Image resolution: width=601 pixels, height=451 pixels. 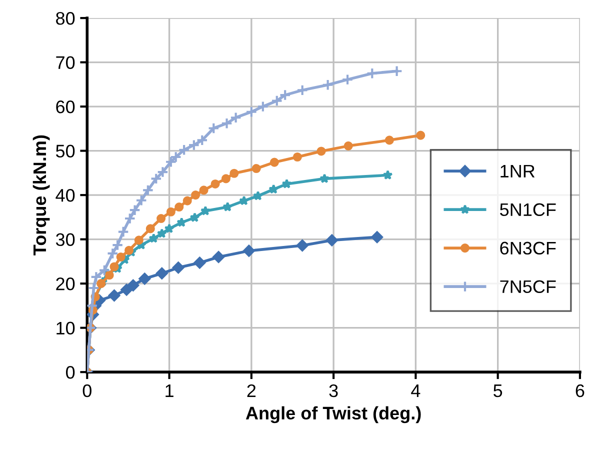 I want to click on y-tick-label: 60, so click(x=65, y=107).